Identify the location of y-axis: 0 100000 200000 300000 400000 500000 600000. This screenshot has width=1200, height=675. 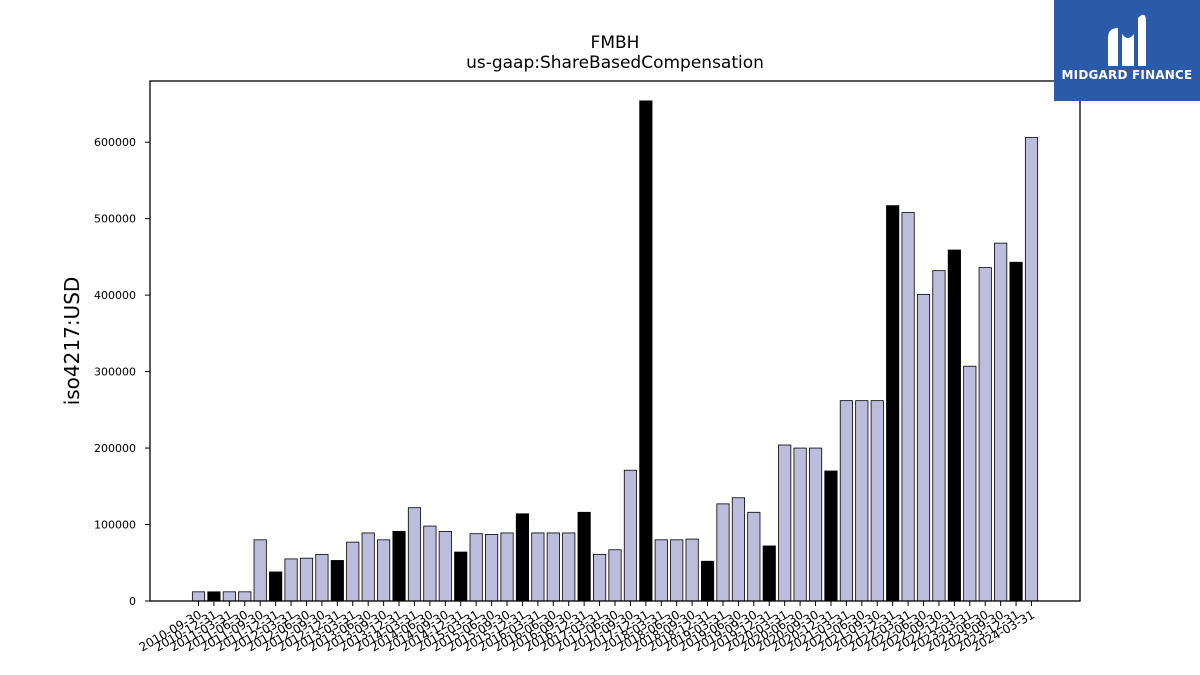
(122, 372).